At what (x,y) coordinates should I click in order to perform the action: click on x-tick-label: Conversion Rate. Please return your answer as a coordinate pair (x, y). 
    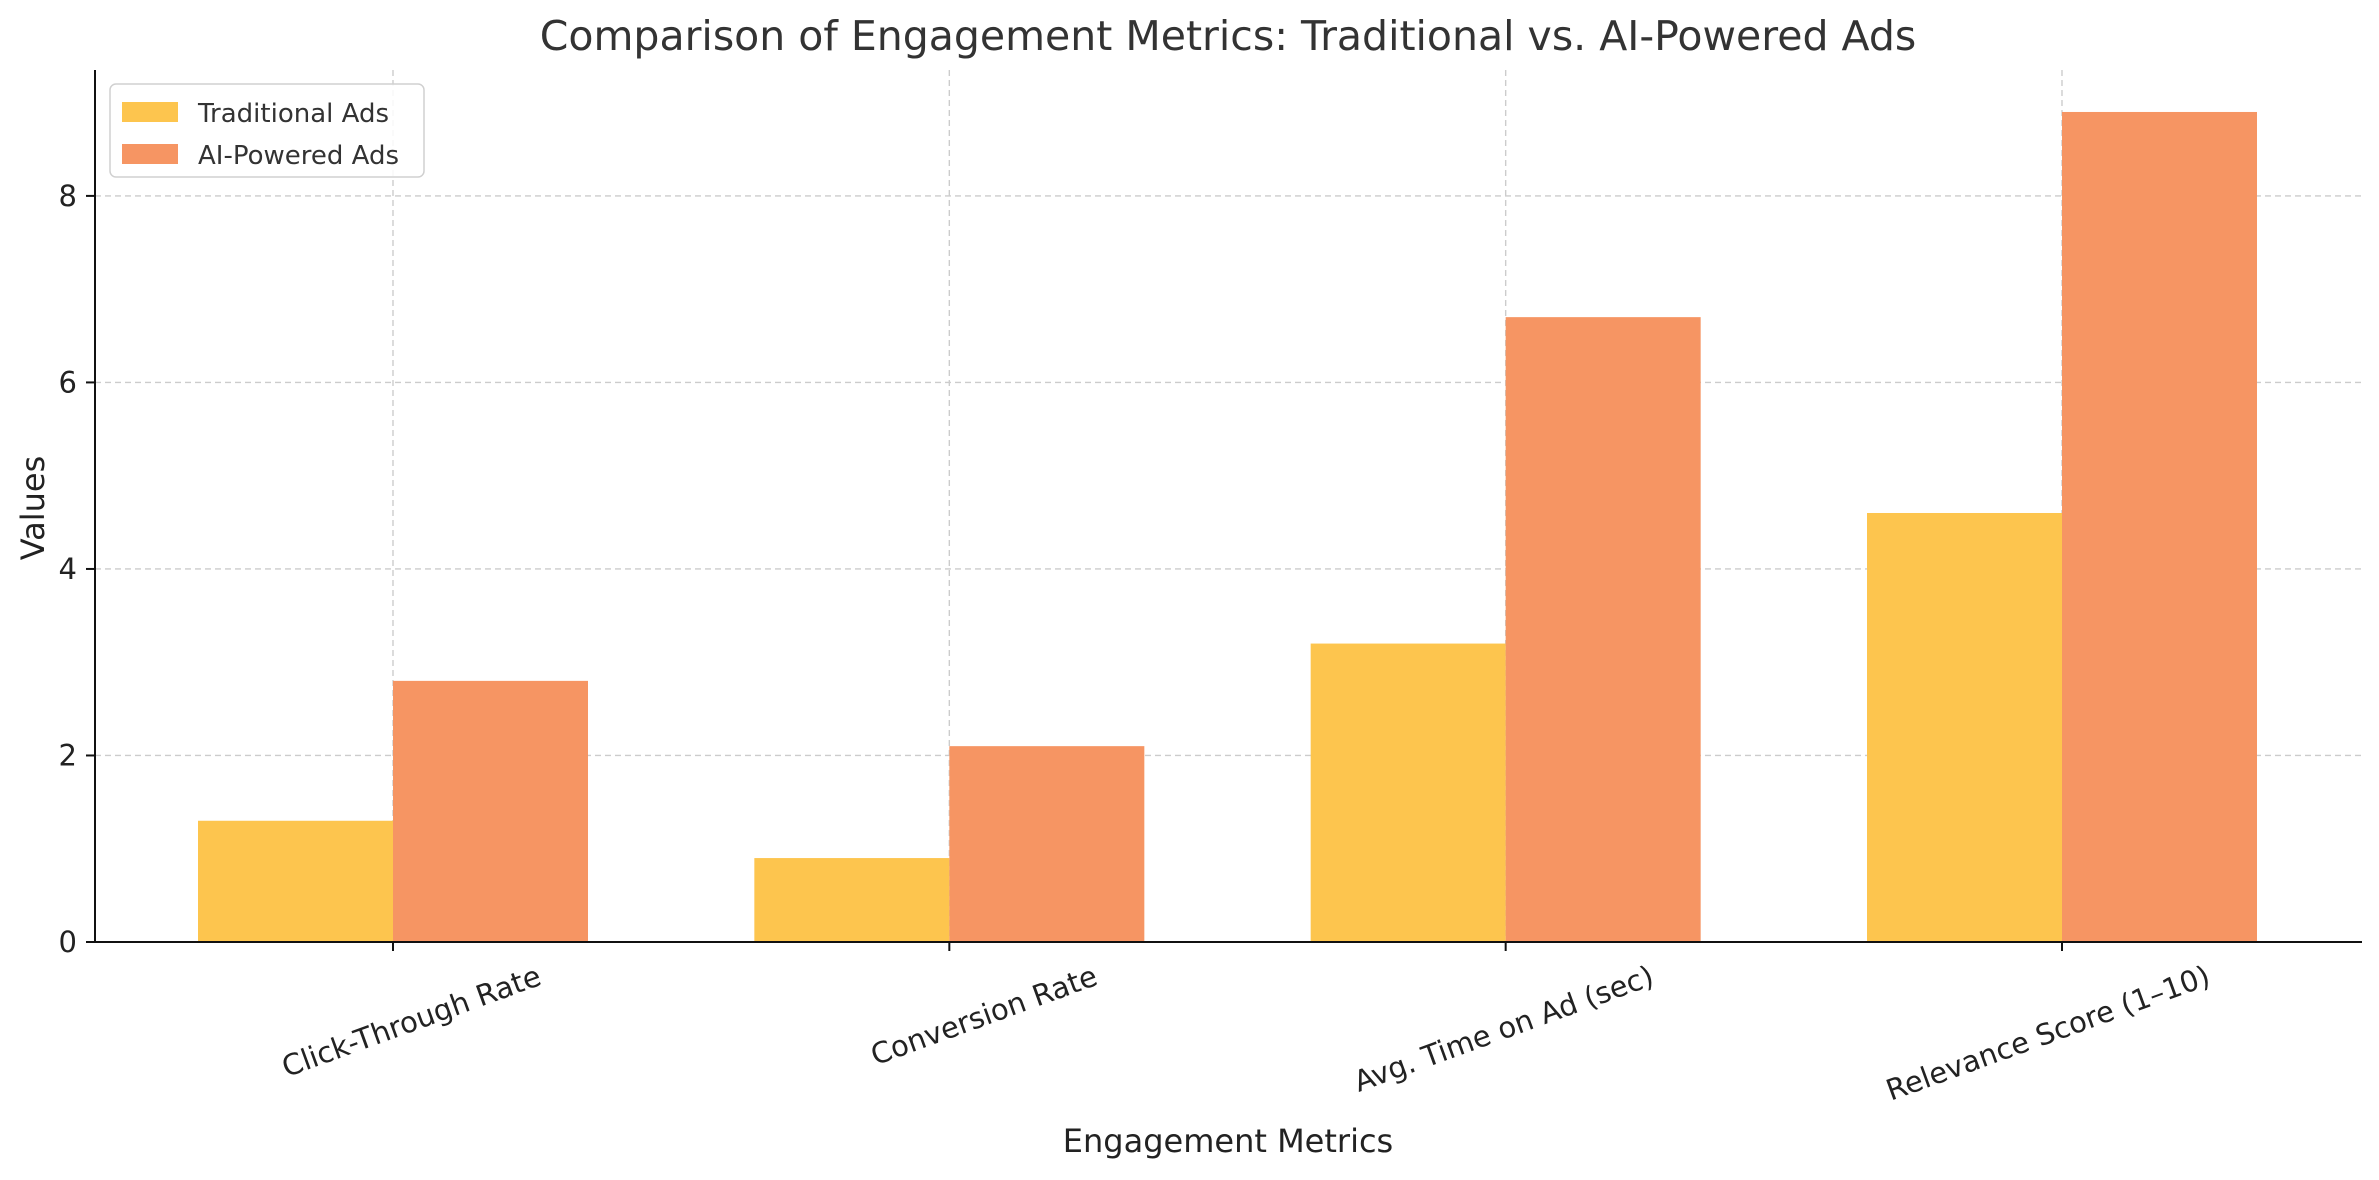
    Looking at the image, I should click on (984, 1015).